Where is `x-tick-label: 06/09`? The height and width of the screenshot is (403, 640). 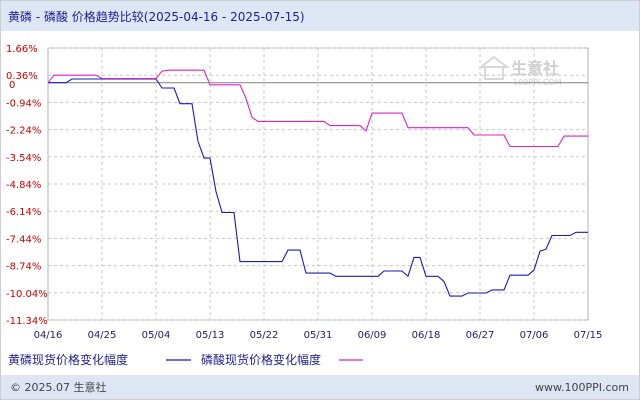
x-tick-label: 06/09 is located at coordinates (372, 335).